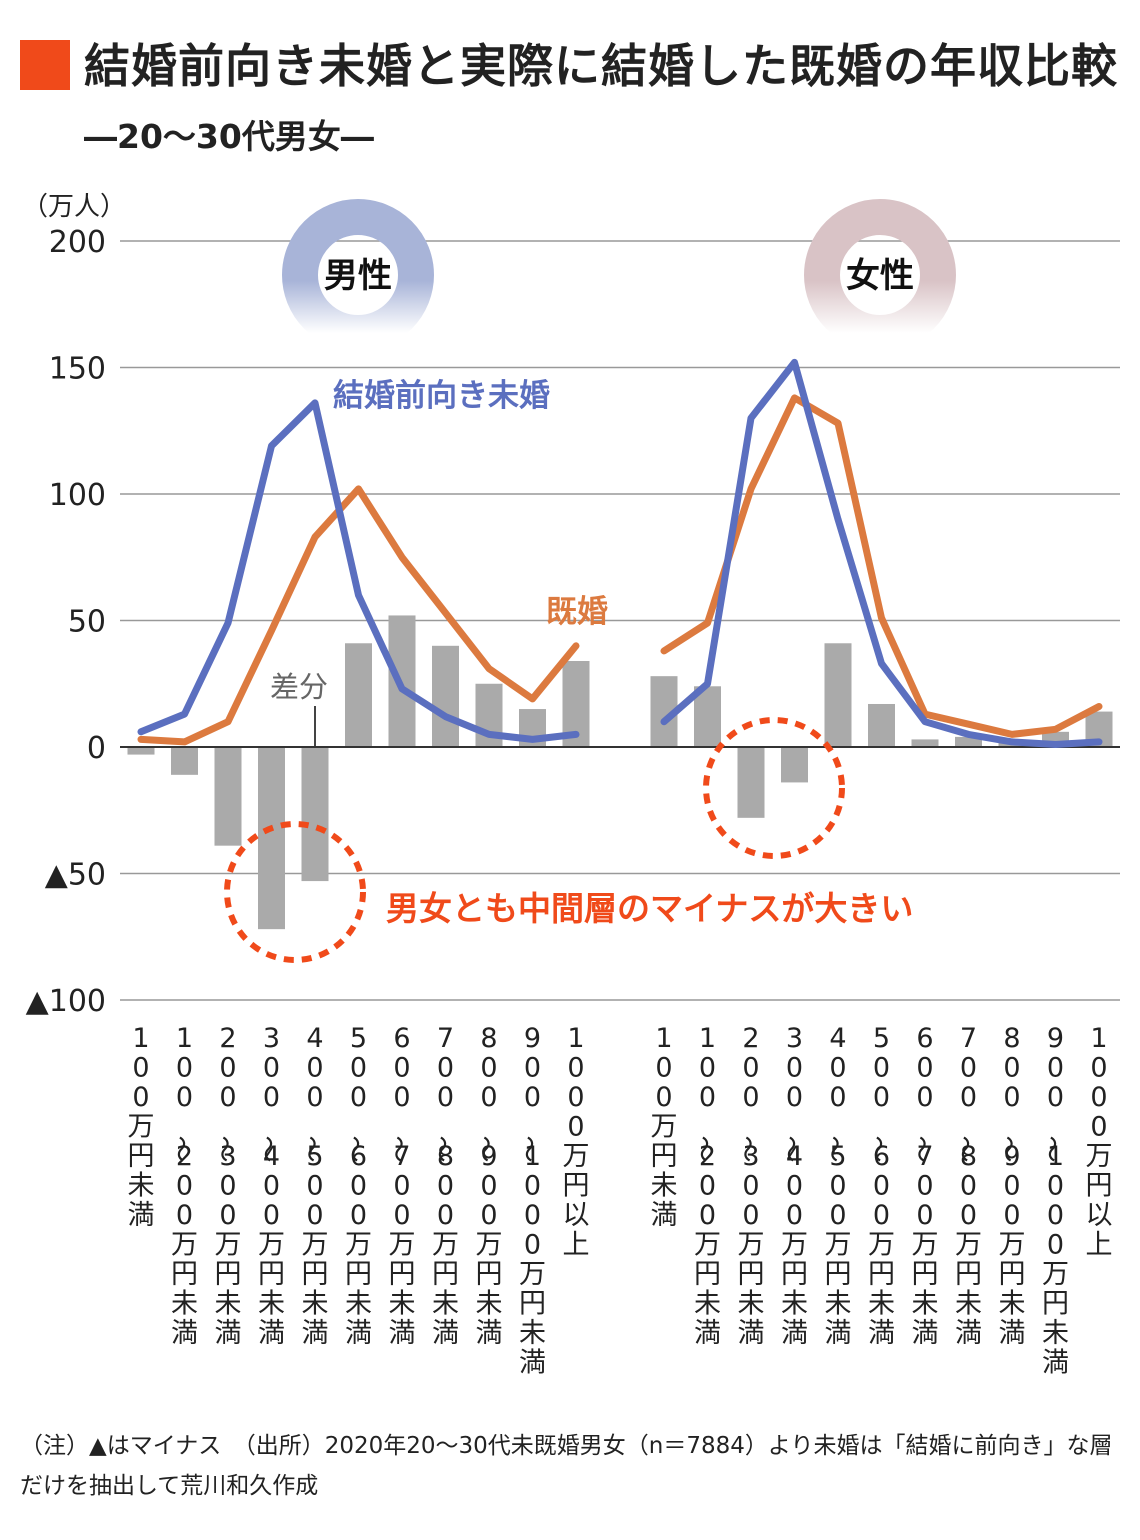  What do you see at coordinates (295, 892) in the screenshot?
I see `male-callout-circle` at bounding box center [295, 892].